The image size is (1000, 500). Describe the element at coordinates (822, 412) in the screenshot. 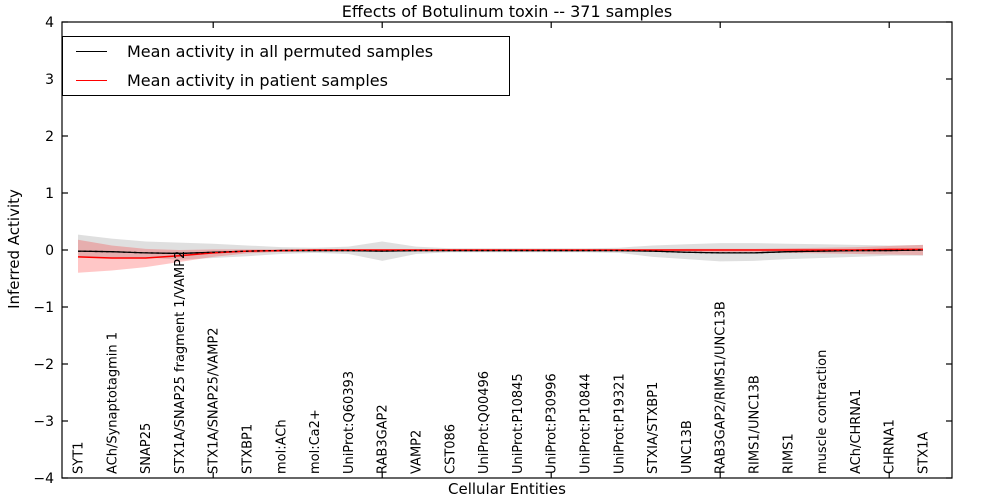

I see `x-category-label: muscle contraction` at that location.